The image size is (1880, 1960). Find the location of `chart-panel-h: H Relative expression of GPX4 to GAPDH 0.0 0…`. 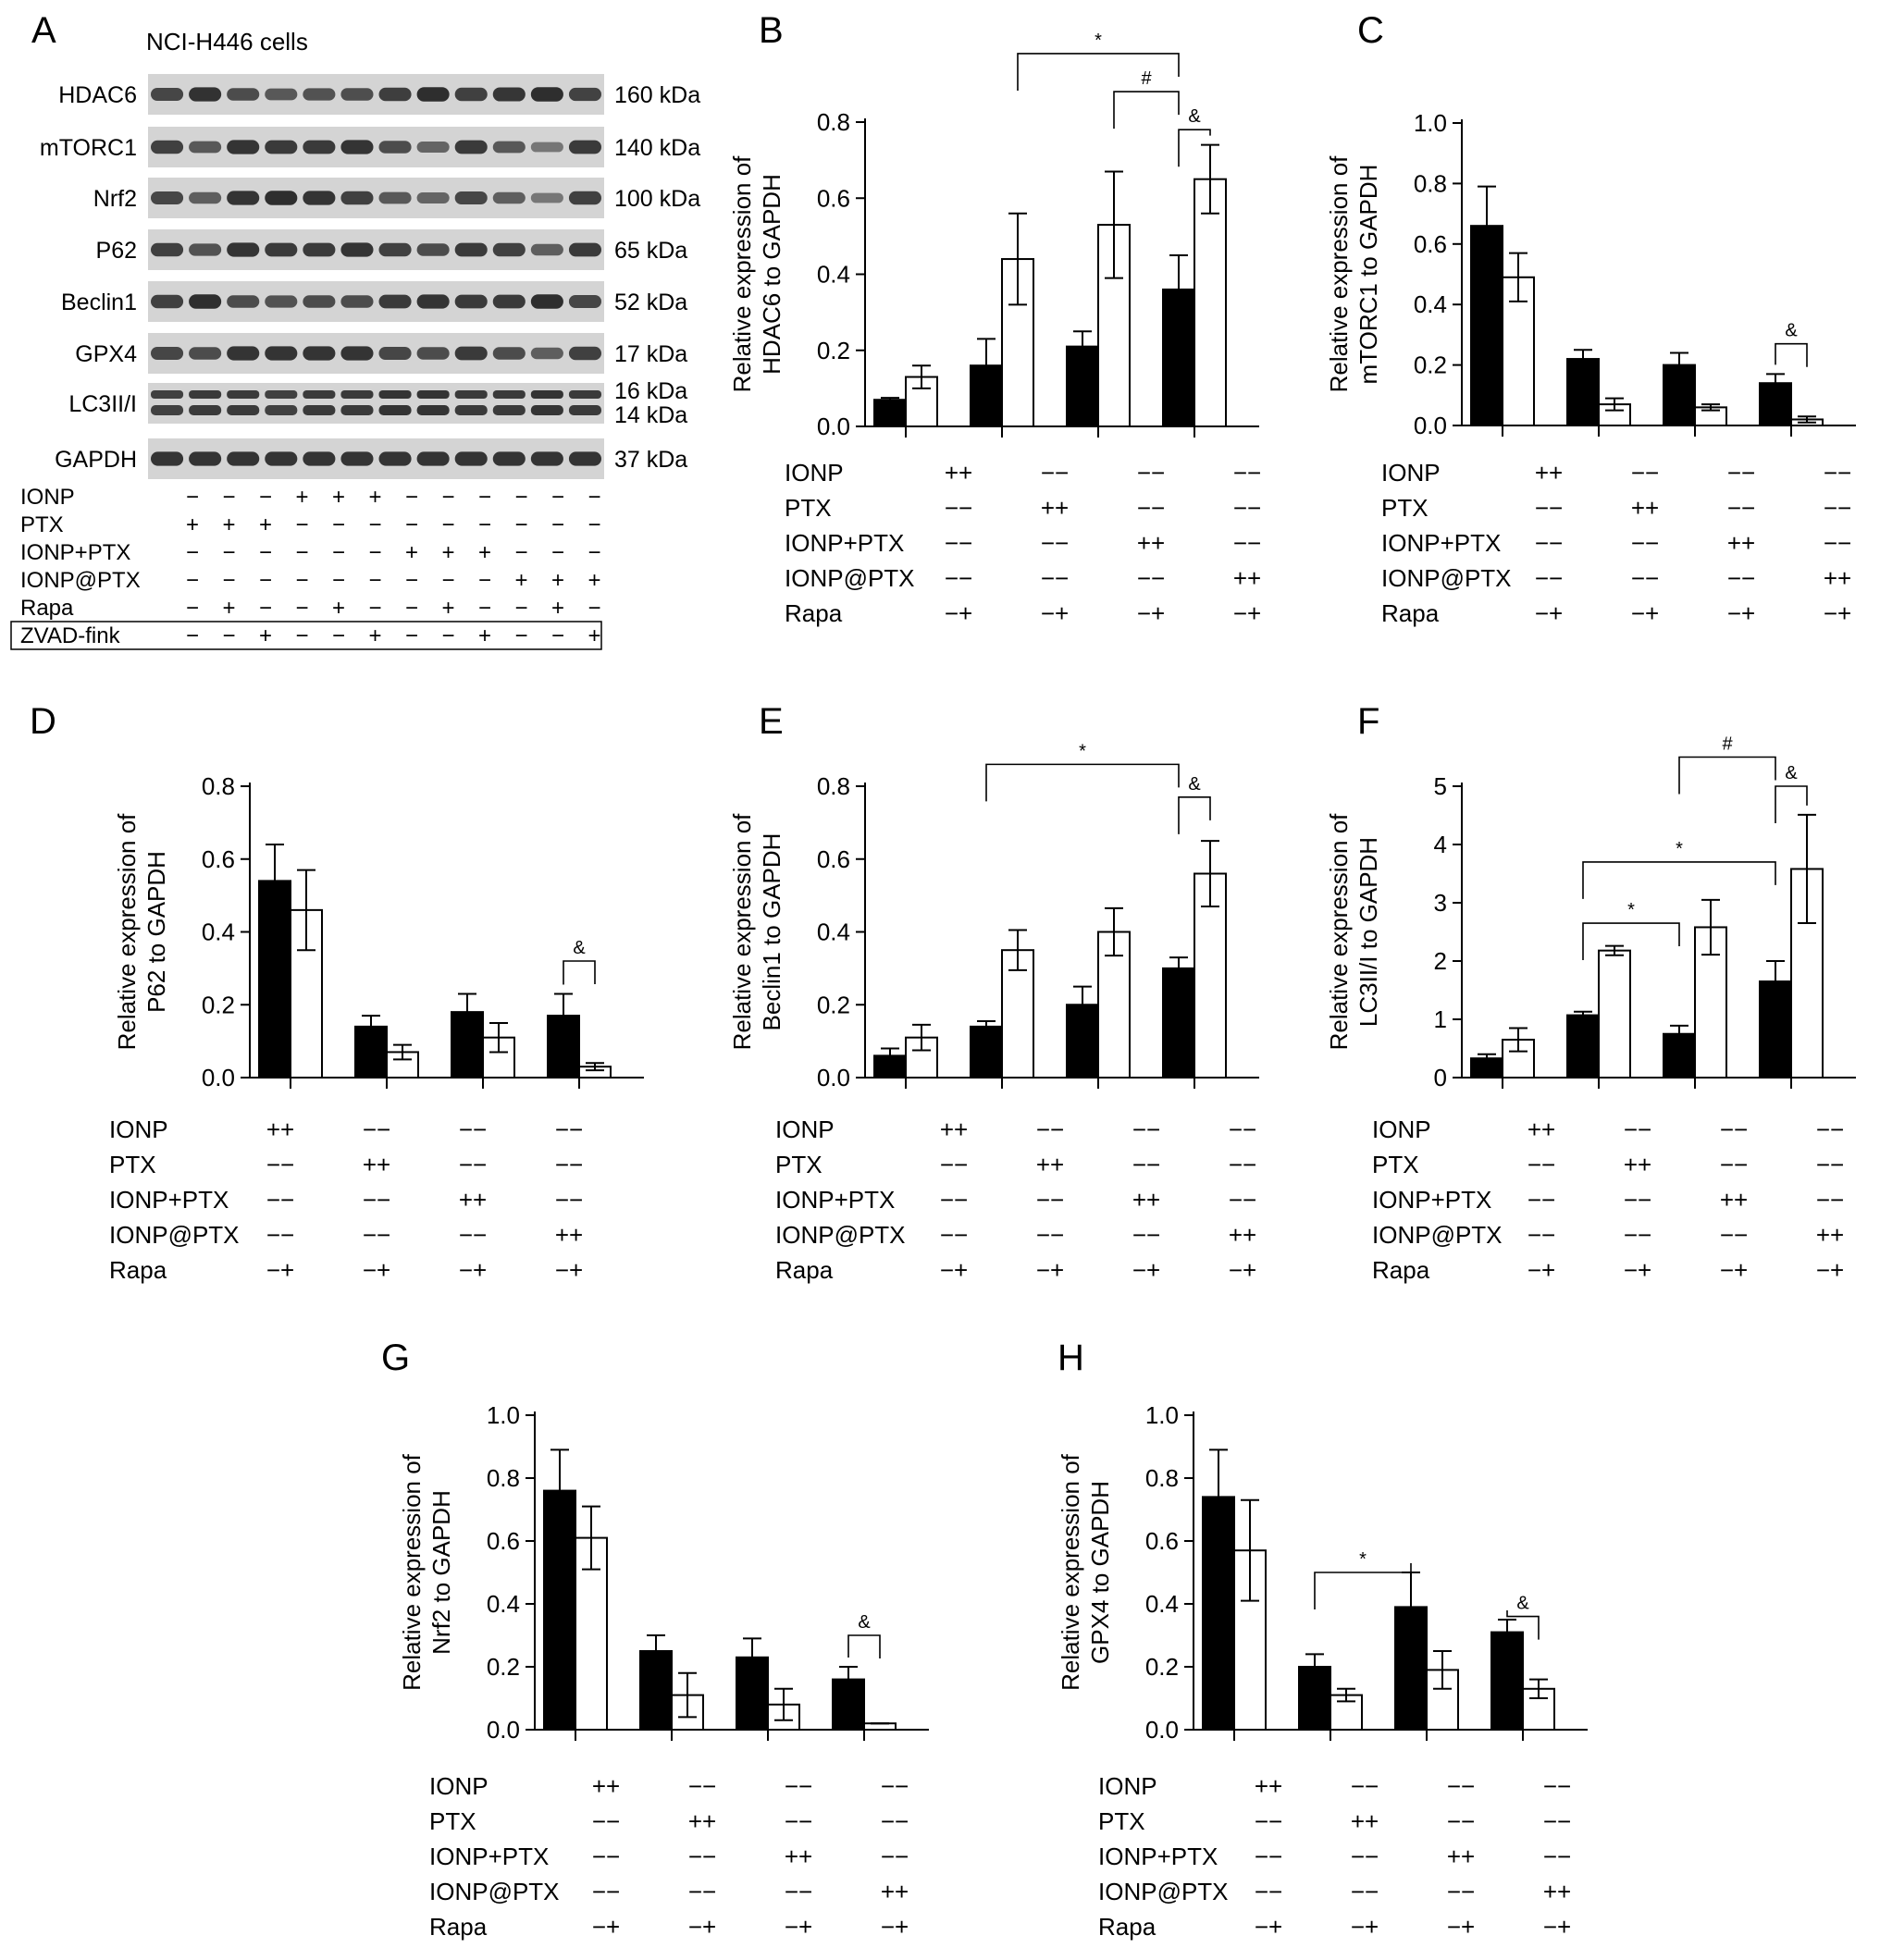

chart-panel-h: H Relative expression of GPX4 to GAPDH 0.0 0… is located at coordinates (1322, 1639).